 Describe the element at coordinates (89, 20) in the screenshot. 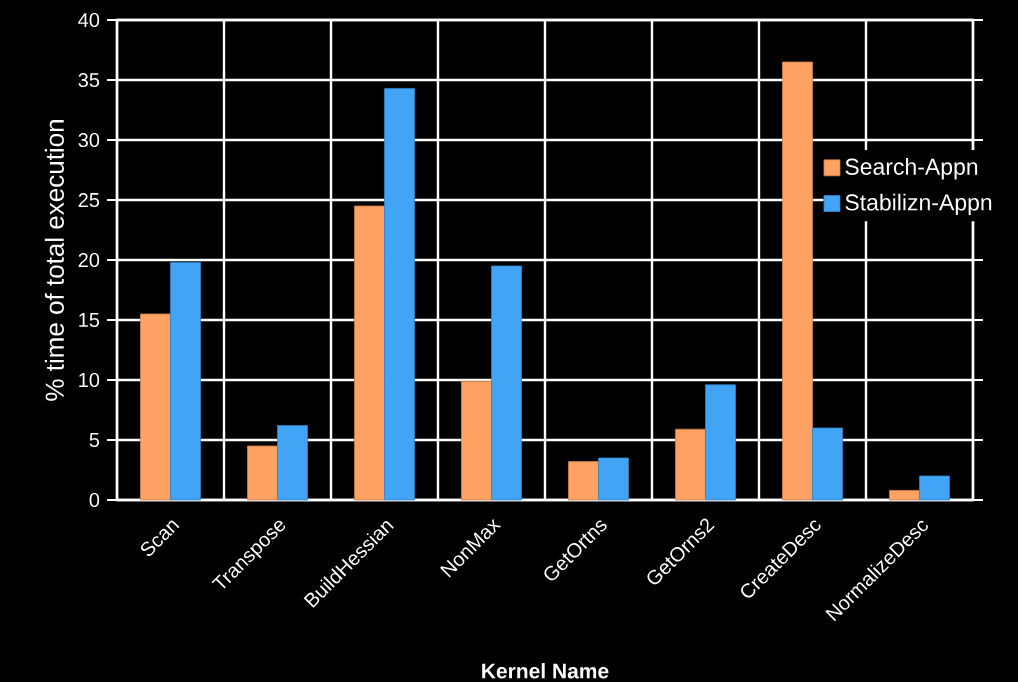

I see `y-tick-label: 40` at that location.